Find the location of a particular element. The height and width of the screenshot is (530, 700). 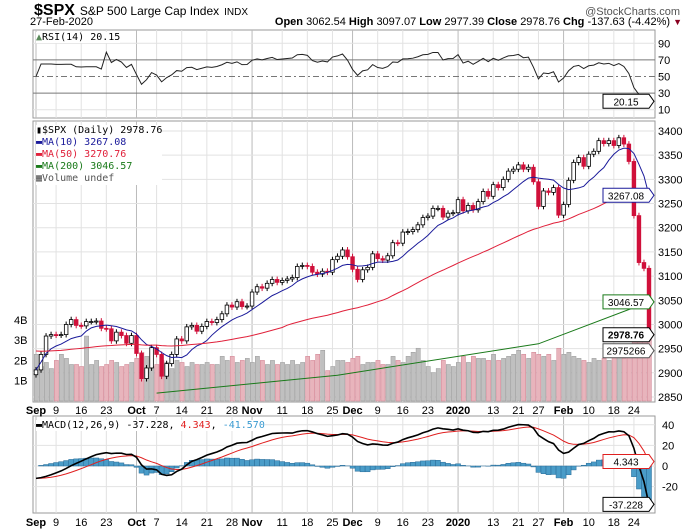

macd-value: -37.228 is located at coordinates (147, 425).